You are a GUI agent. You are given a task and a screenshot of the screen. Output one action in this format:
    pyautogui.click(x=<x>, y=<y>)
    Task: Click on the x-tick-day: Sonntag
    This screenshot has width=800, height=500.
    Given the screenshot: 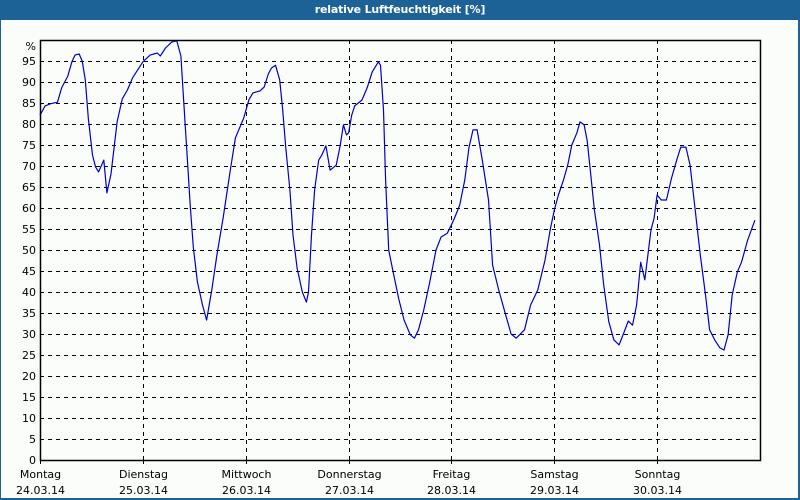 What is the action you would take?
    pyautogui.click(x=658, y=474)
    